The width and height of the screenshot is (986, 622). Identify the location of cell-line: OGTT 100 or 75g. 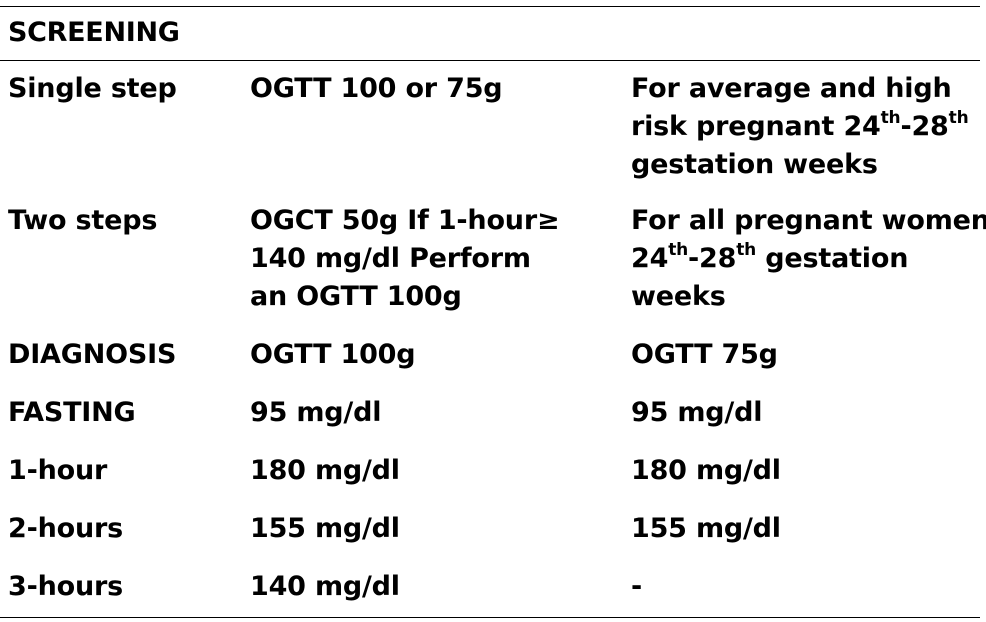
(376, 88).